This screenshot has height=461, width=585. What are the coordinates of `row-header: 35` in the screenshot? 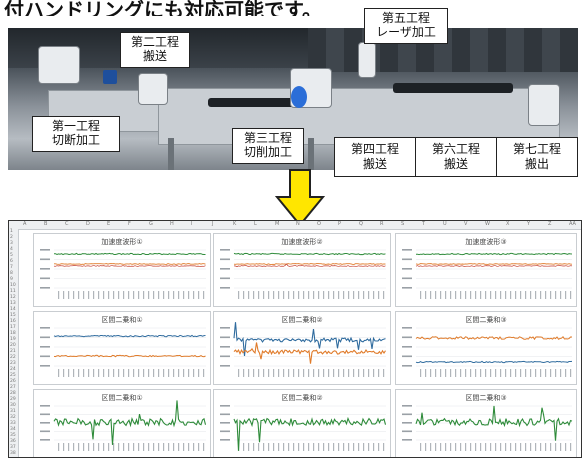 It's located at (13, 435).